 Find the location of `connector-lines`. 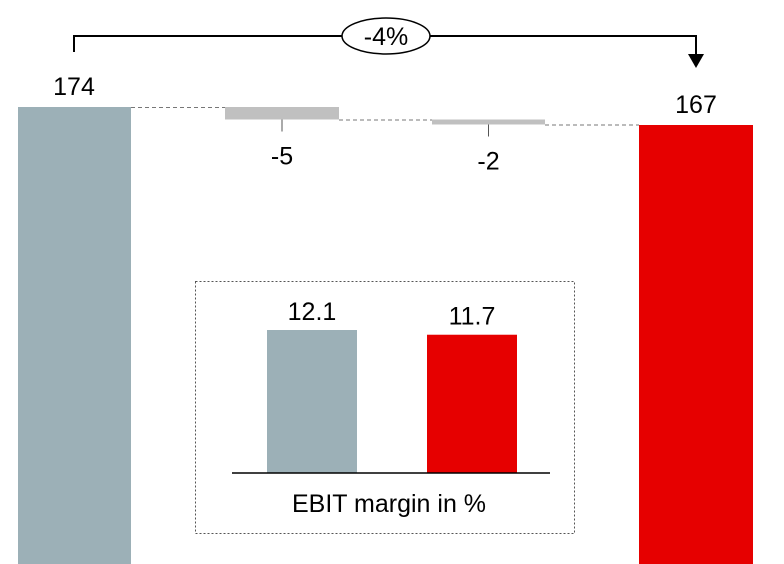

connector-lines is located at coordinates (385, 116).